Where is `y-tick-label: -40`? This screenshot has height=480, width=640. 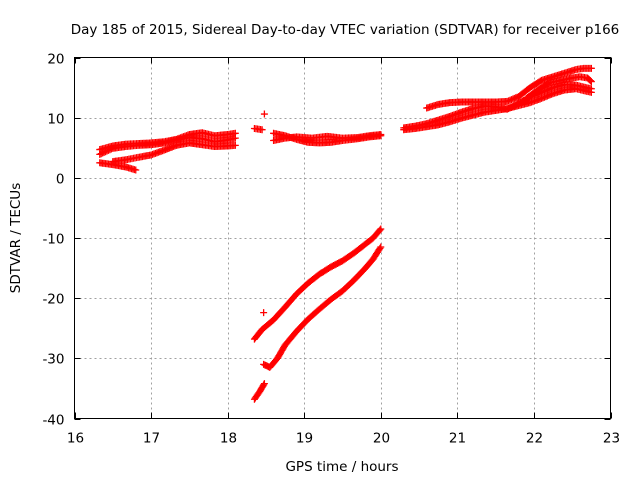
y-tick-label: -40 is located at coordinates (53, 421).